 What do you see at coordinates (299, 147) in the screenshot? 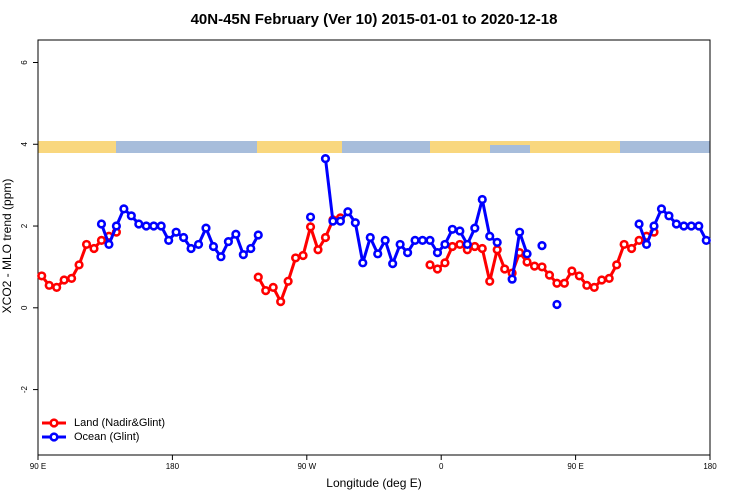
I see `band-land` at bounding box center [299, 147].